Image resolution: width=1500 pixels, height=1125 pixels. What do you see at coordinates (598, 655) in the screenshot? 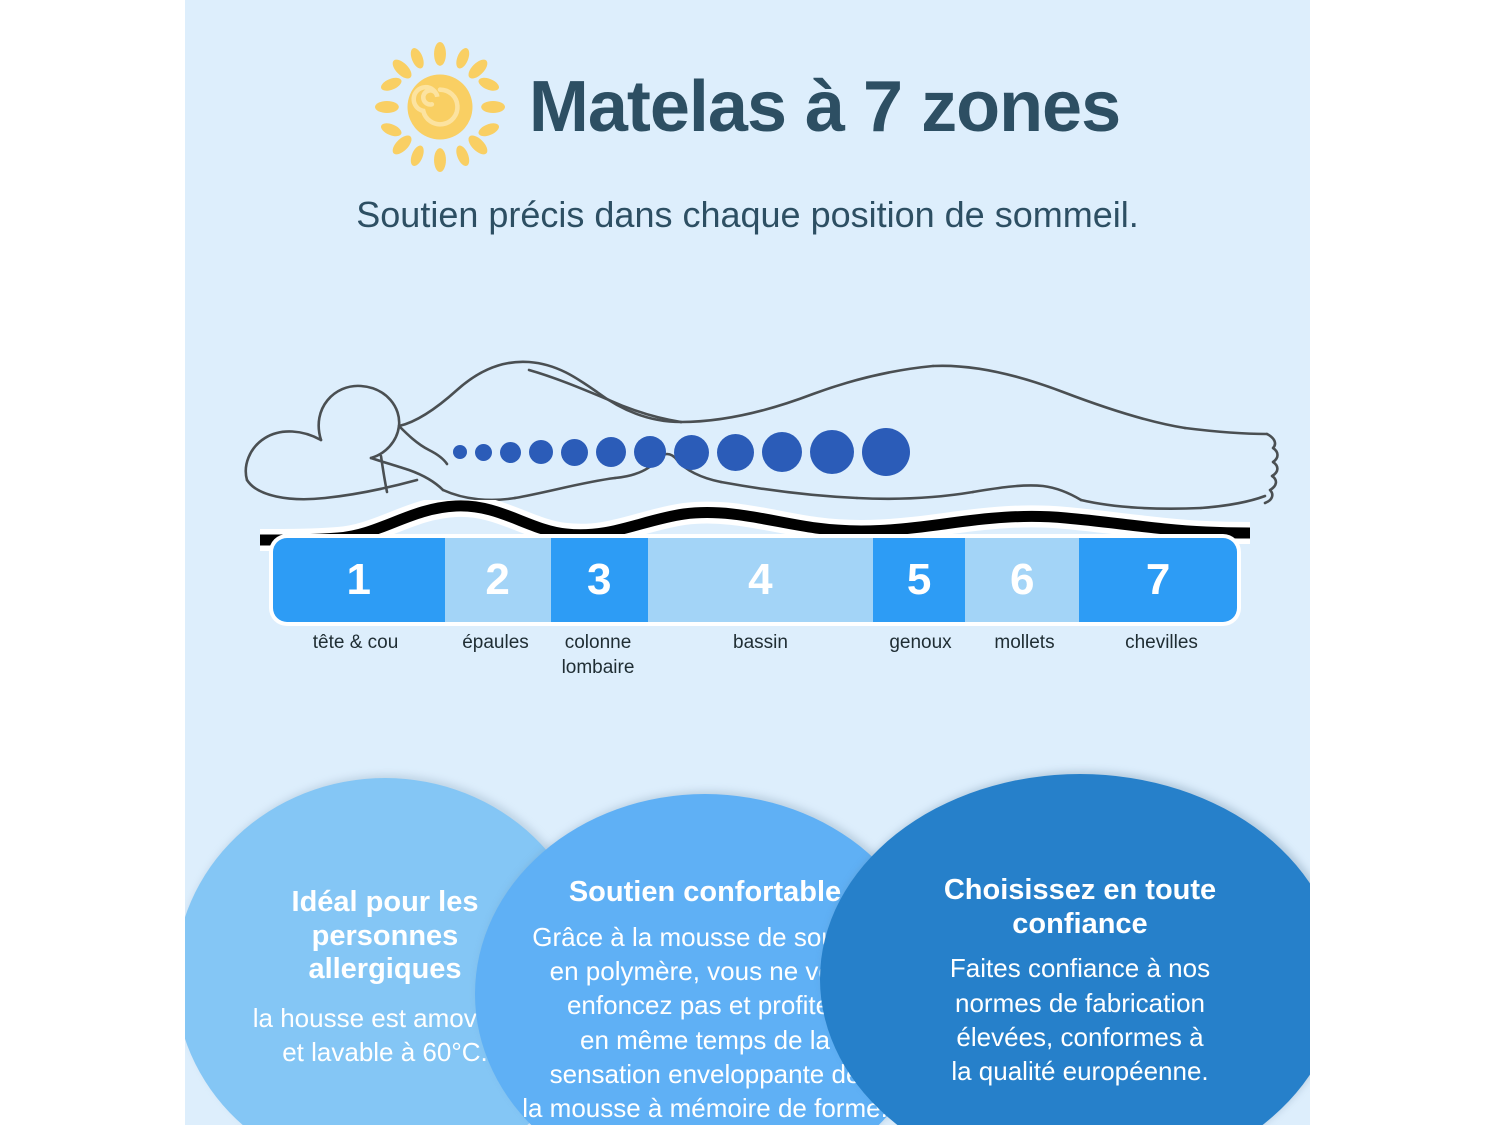
I see `zone-label-3: colonne lombaire` at bounding box center [598, 655].